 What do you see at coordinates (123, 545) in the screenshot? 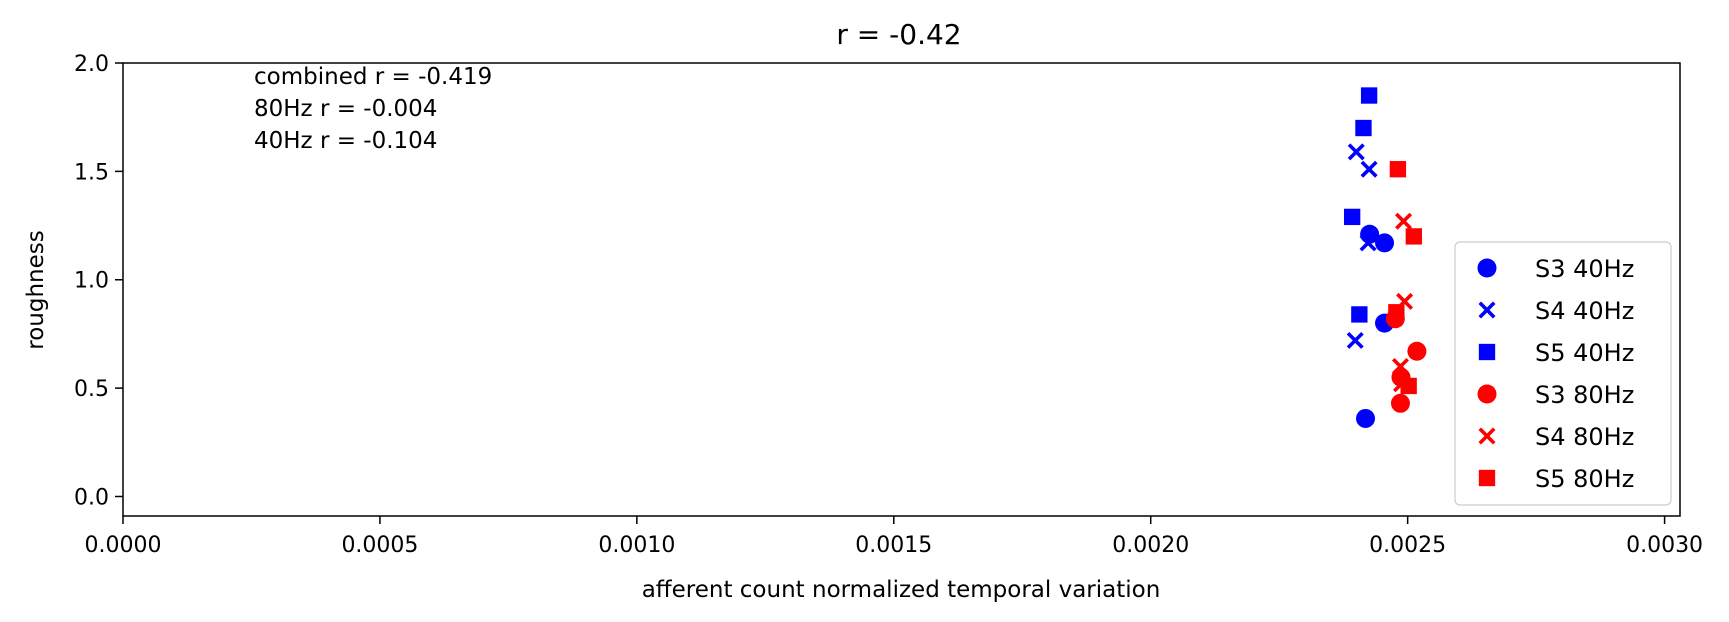
I see `x-tick-label: 0.0000` at bounding box center [123, 545].